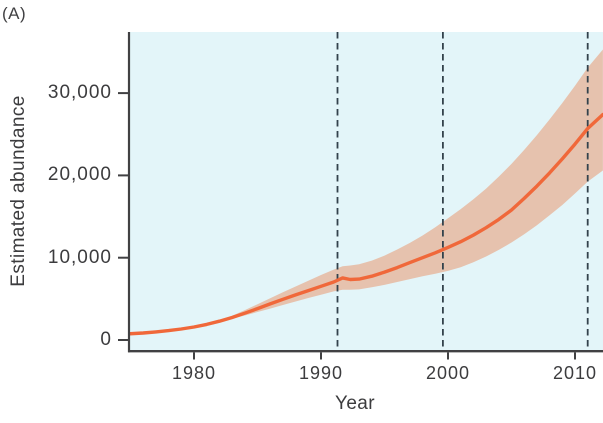 Image resolution: width=603 pixels, height=423 pixels. What do you see at coordinates (321, 373) in the screenshot?
I see `x-tick-label-1990: 1990` at bounding box center [321, 373].